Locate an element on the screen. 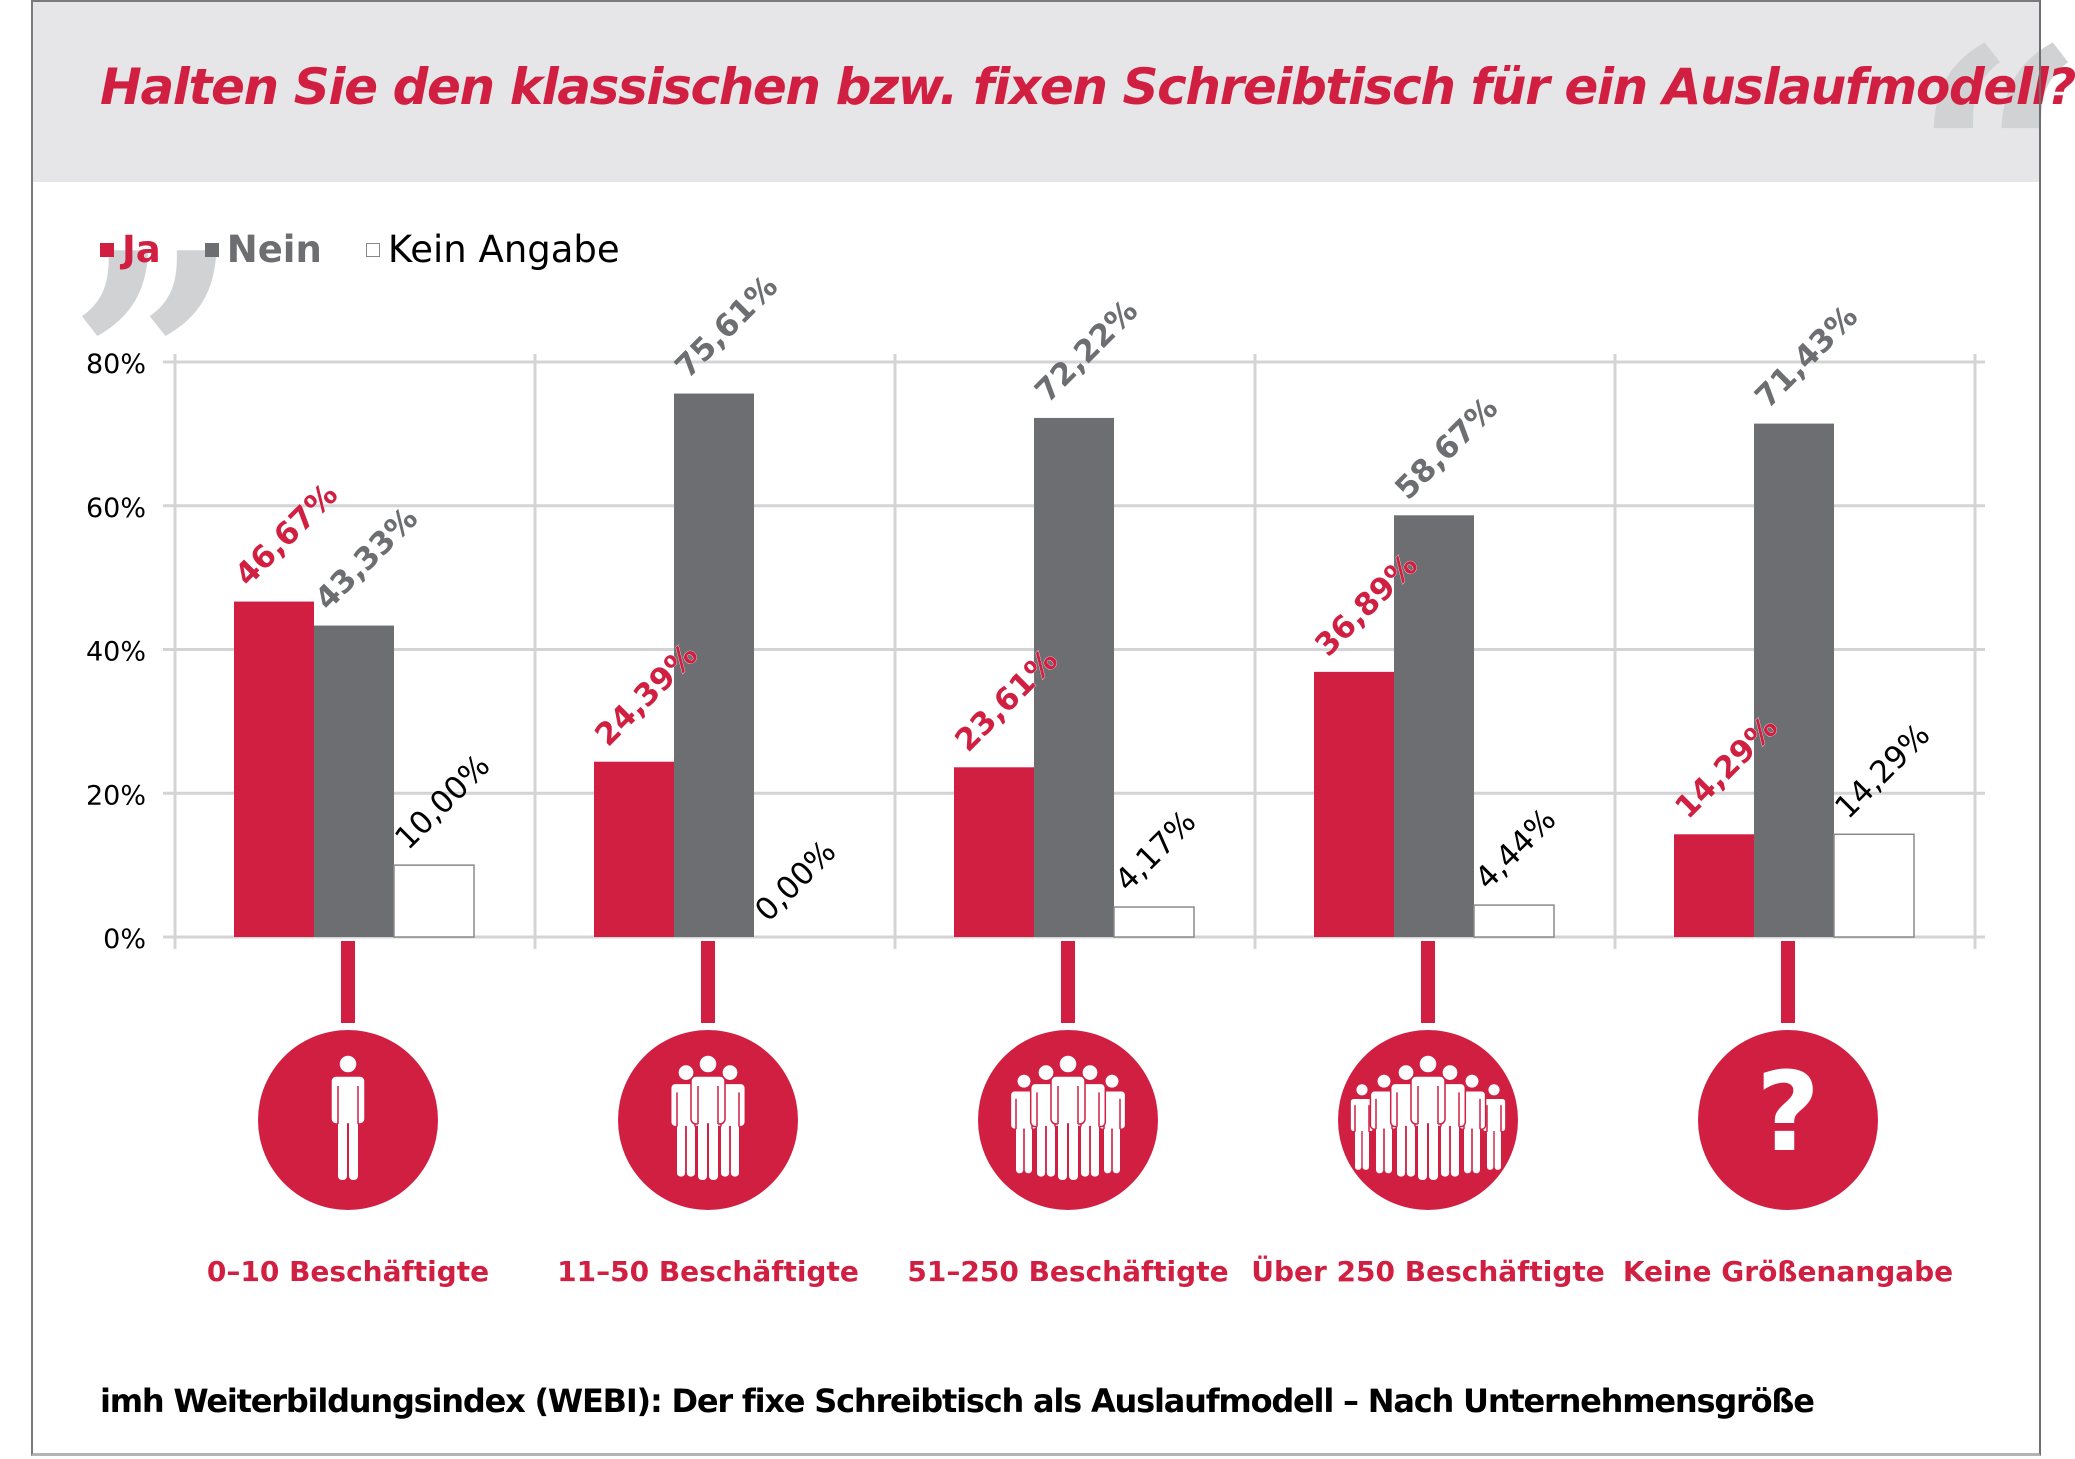  legend-swatch-ja is located at coordinates (107, 249).